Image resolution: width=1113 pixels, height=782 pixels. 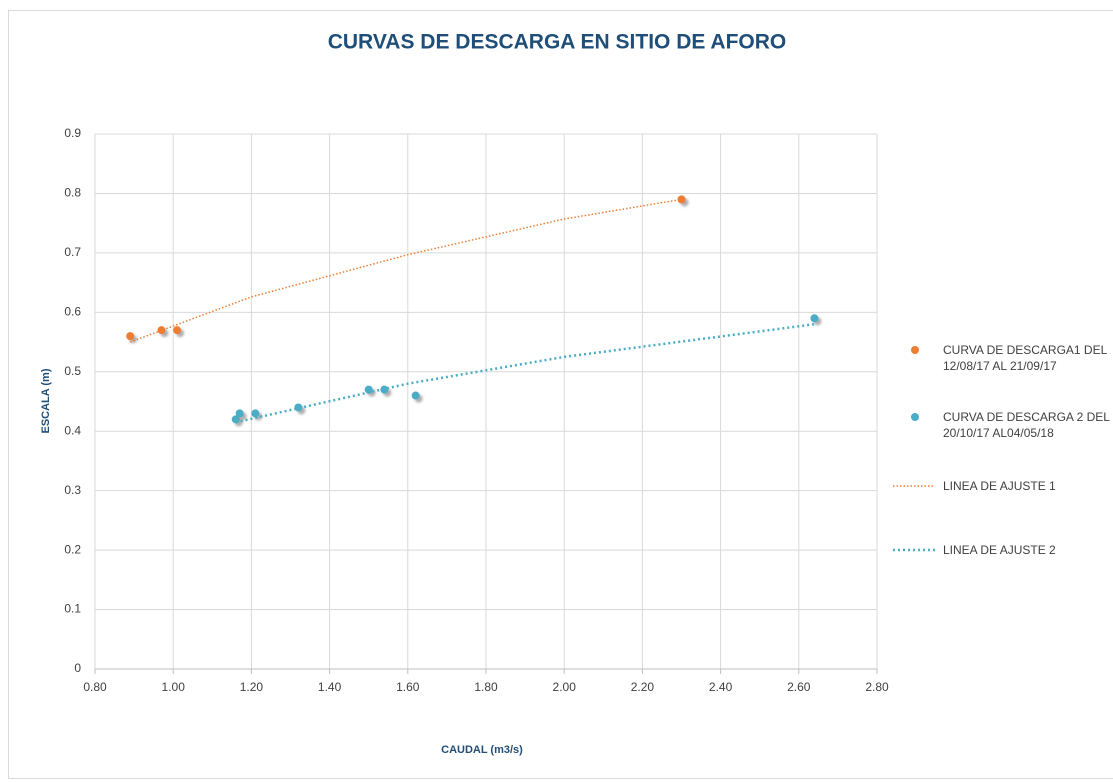 I want to click on x-tick-label: 1.60, so click(x=408, y=687).